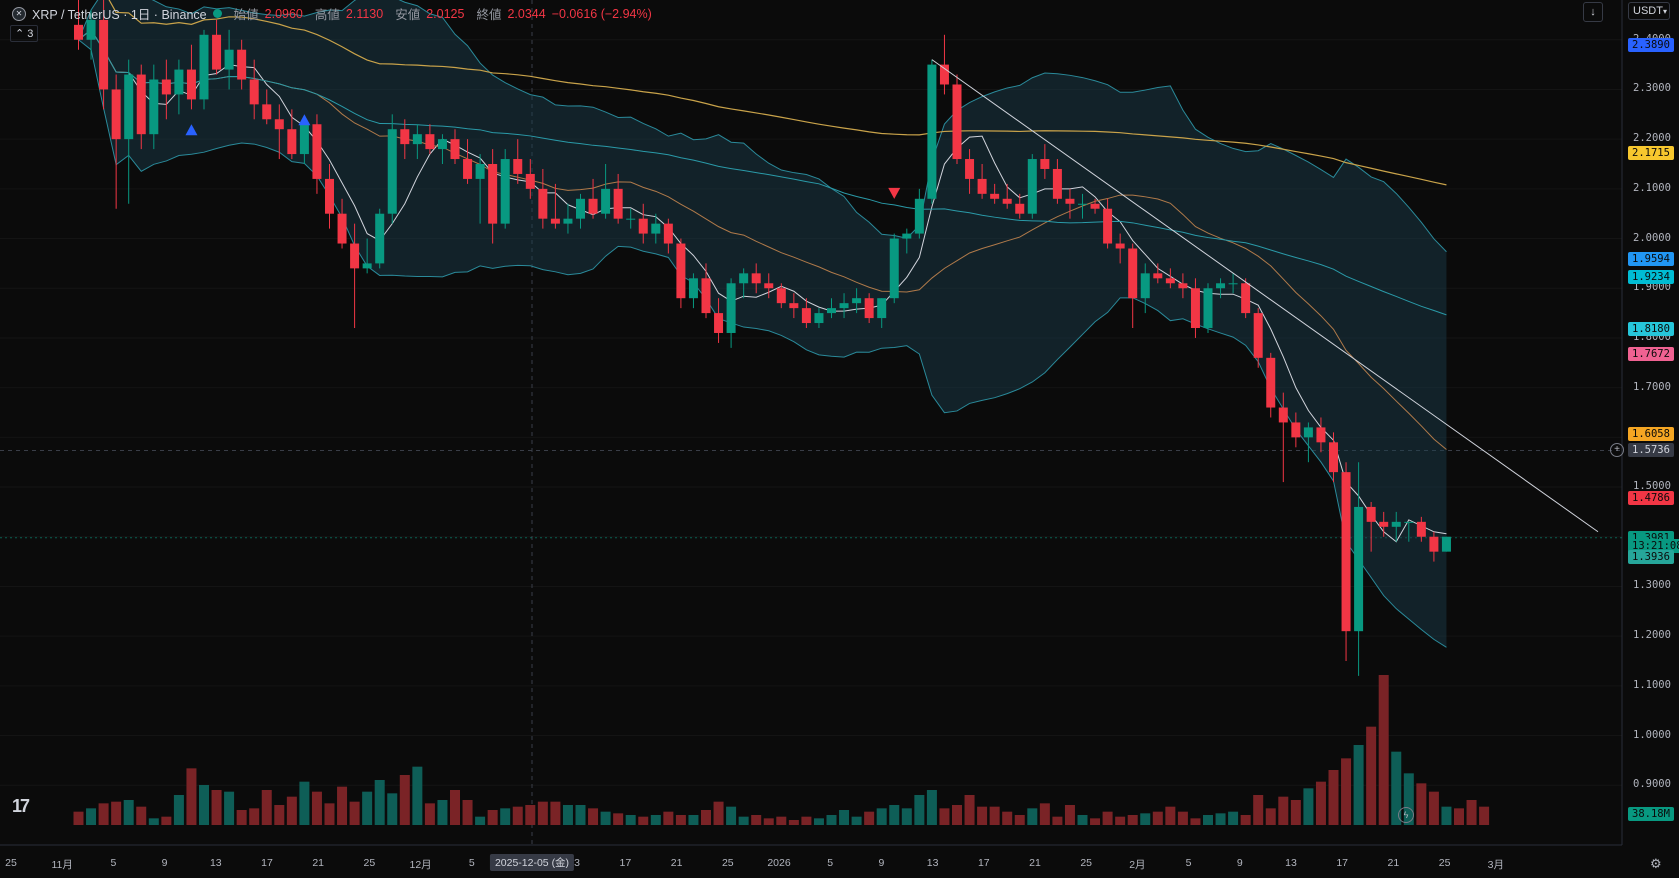 This screenshot has height=878, width=1679. Describe the element at coordinates (21, 806) in the screenshot. I see `tradingview-logo: 17` at that location.